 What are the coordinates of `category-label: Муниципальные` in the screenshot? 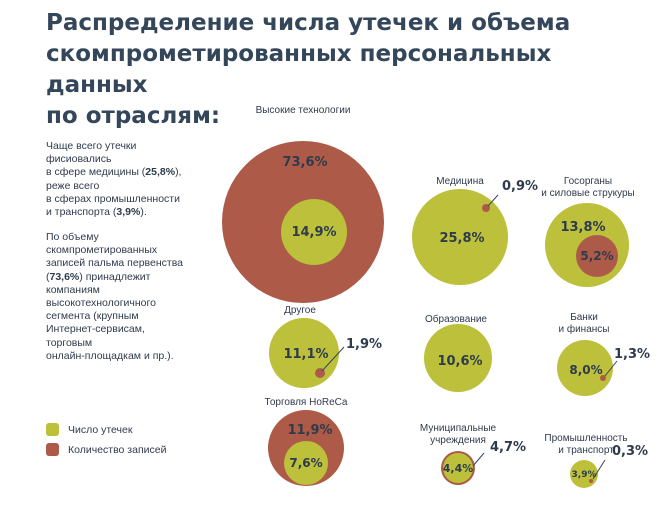 It's located at (458, 428).